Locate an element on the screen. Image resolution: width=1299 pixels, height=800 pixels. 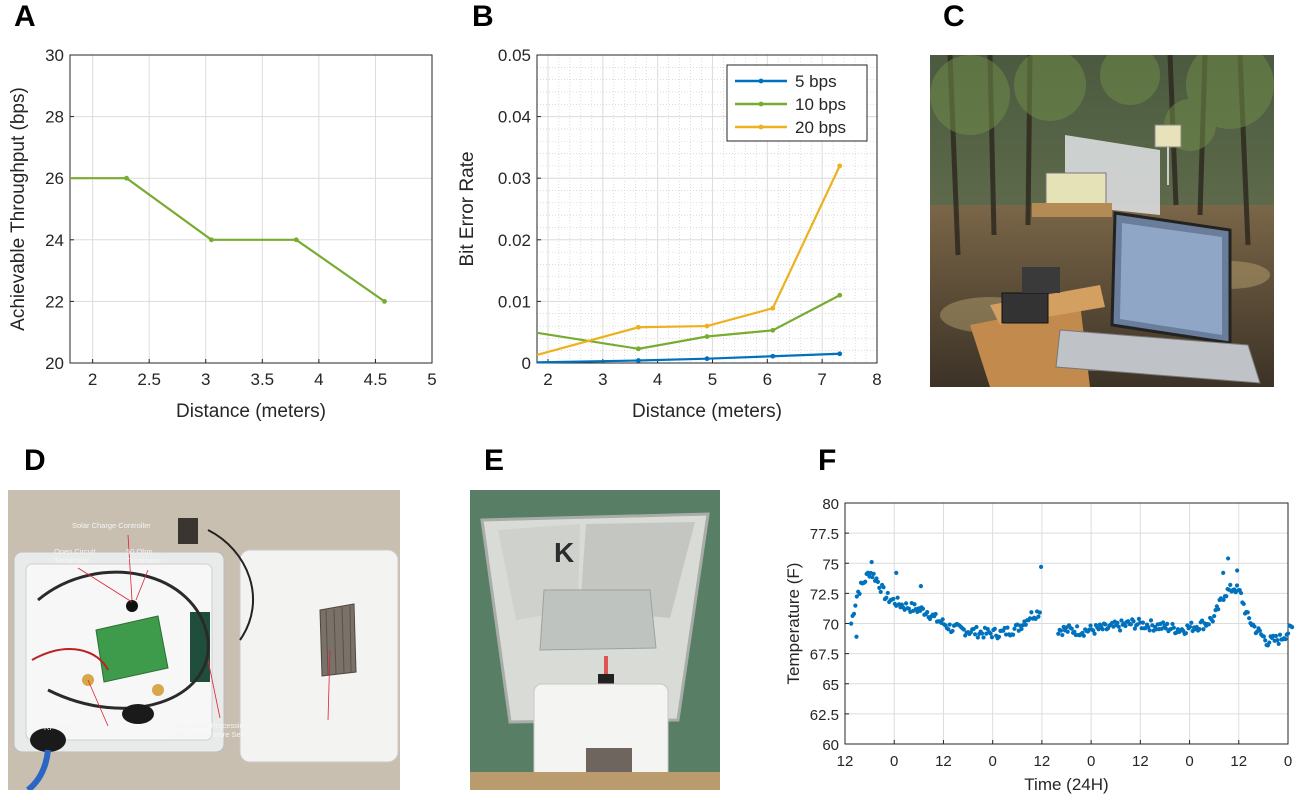
y-tick-label: 0.05 is located at coordinates (514, 55).